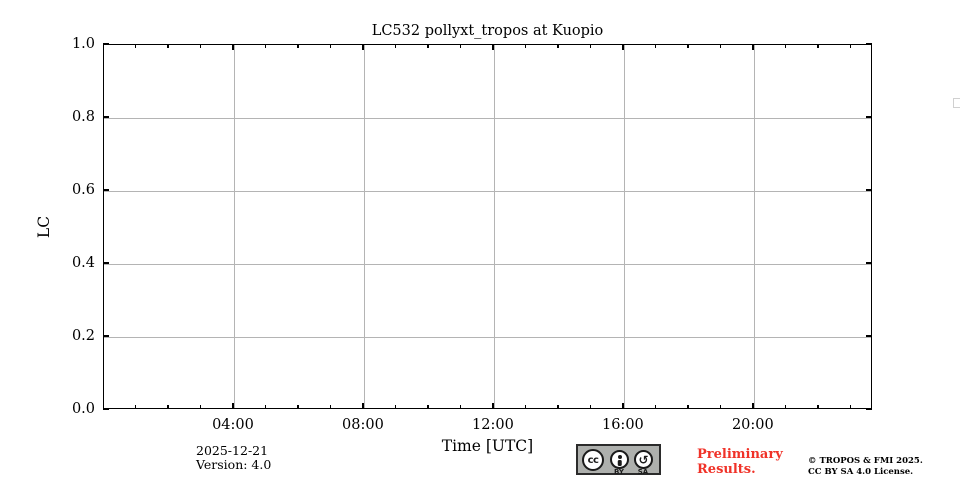  I want to click on chart-title: LC532 pollyxt_tropos at Kuopio, so click(487, 31).